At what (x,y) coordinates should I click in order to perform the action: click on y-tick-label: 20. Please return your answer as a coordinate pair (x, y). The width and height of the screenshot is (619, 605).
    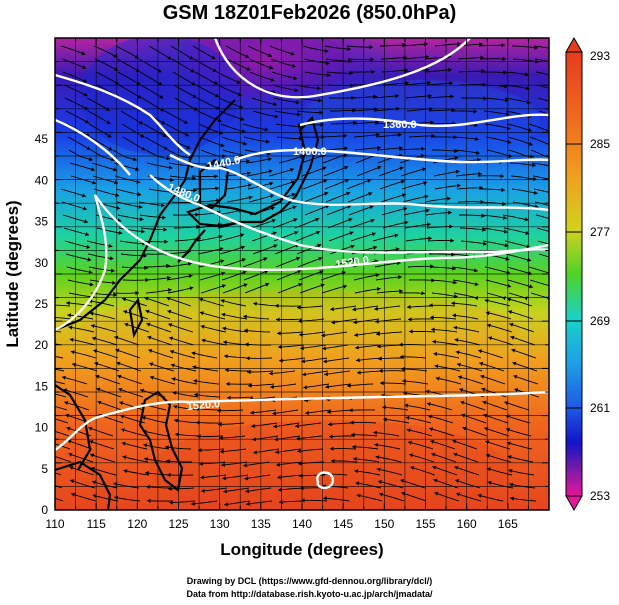
    Looking at the image, I should click on (42, 345).